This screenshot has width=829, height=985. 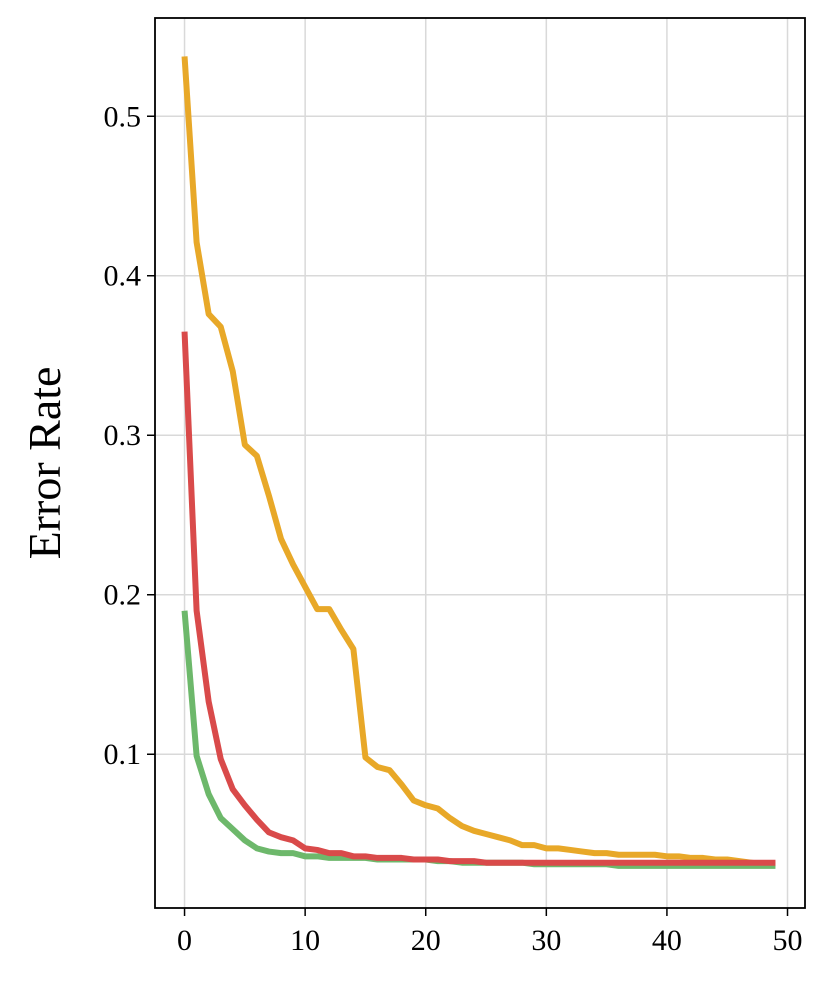 What do you see at coordinates (546, 940) in the screenshot?
I see `x-tick-label: 30` at bounding box center [546, 940].